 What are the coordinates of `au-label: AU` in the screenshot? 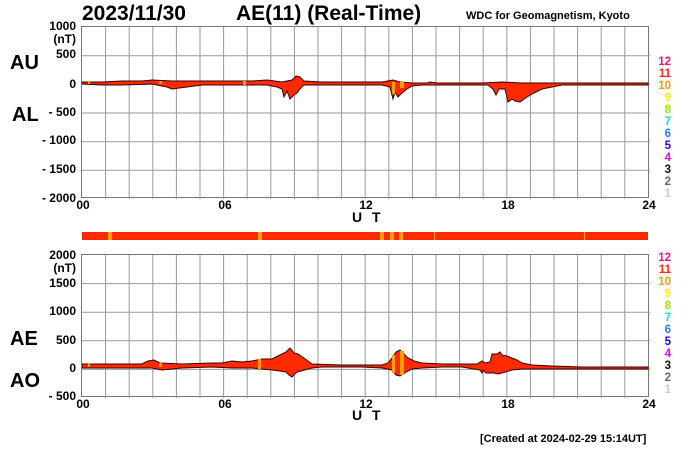 It's located at (24, 63).